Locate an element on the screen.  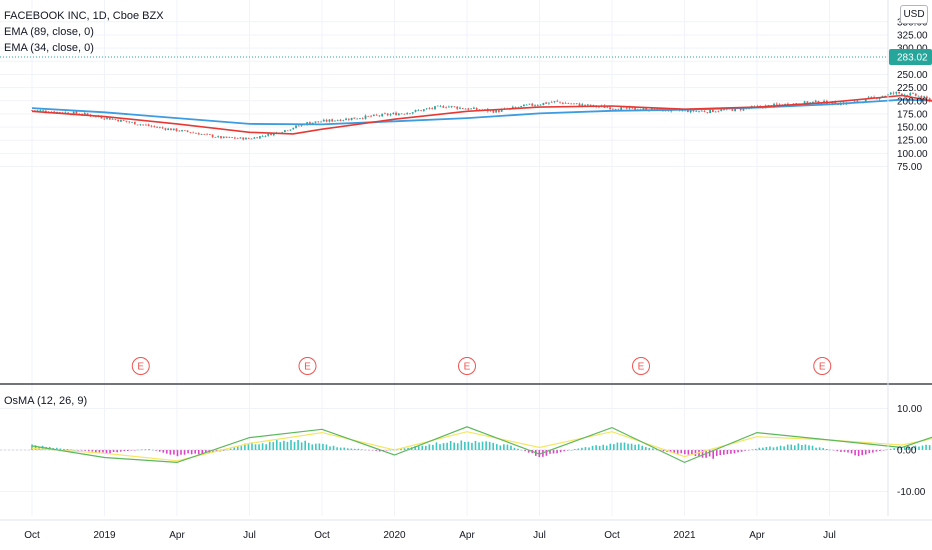
currency-button: USD is located at coordinates (914, 14).